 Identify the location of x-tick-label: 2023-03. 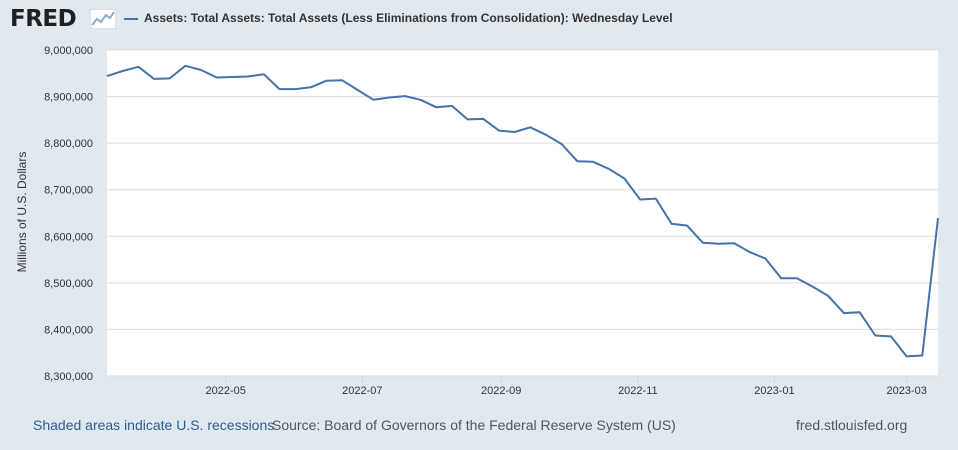
(906, 391).